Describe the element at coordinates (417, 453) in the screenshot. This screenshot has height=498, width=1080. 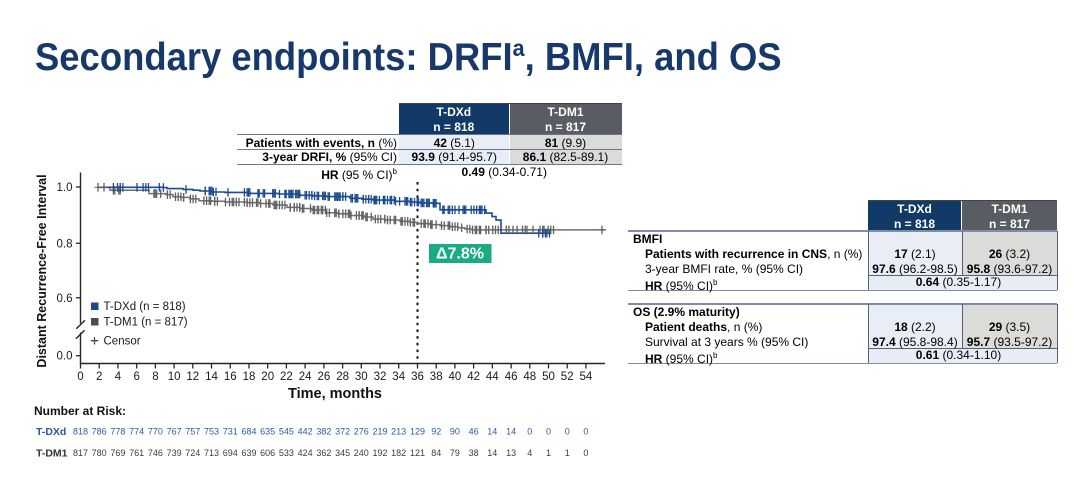
I see `svg-text: 121` at that location.